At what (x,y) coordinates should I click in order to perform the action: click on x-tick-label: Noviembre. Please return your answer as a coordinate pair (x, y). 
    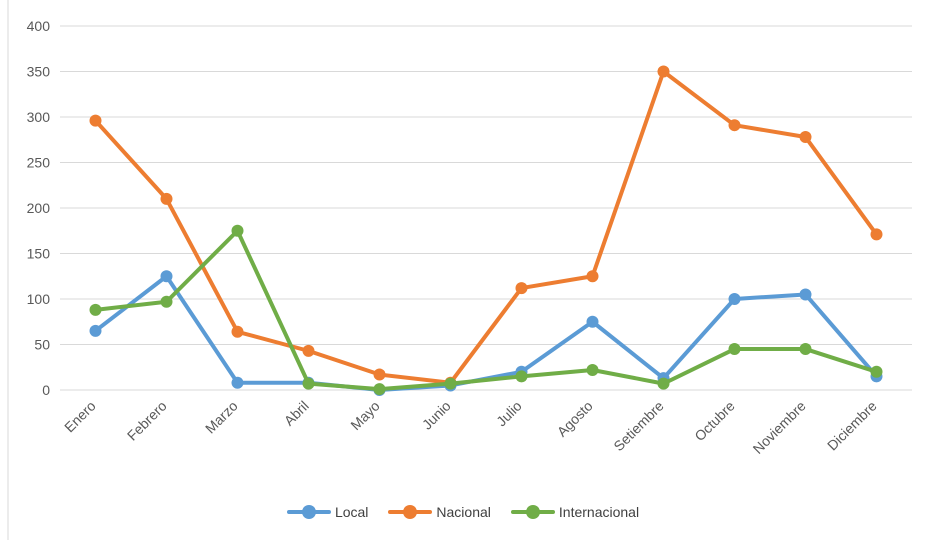
    Looking at the image, I should click on (779, 426).